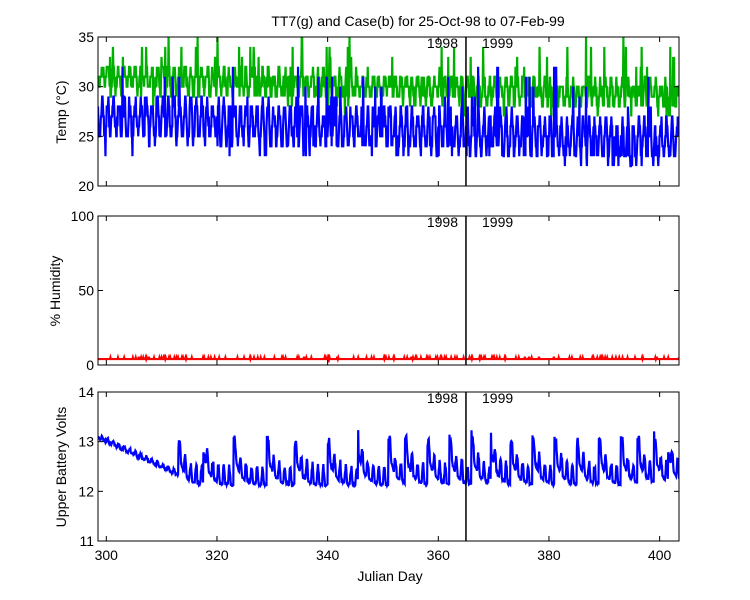  I want to click on x-tick-label: 380, so click(549, 555).